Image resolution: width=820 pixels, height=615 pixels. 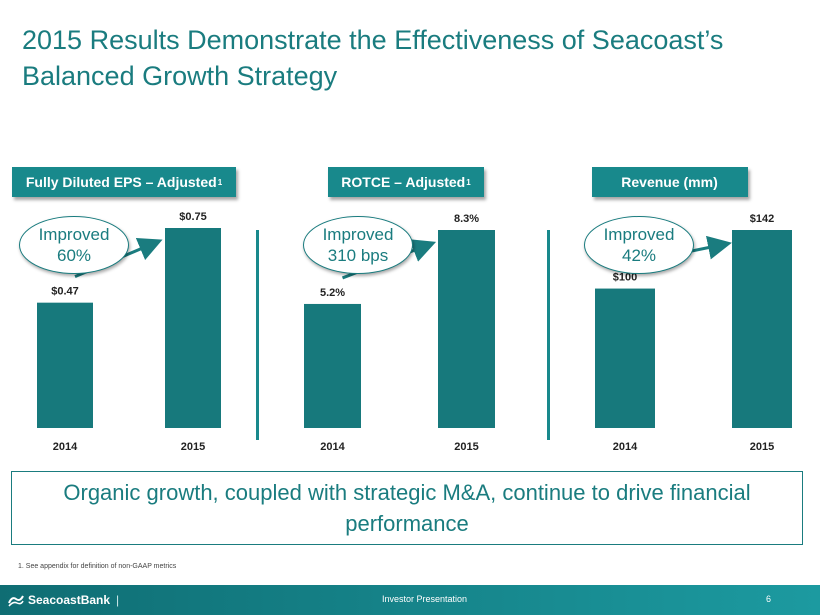 What do you see at coordinates (121, 182) in the screenshot?
I see `eps-header-label: Fully Diluted EPS – Adjusted` at bounding box center [121, 182].